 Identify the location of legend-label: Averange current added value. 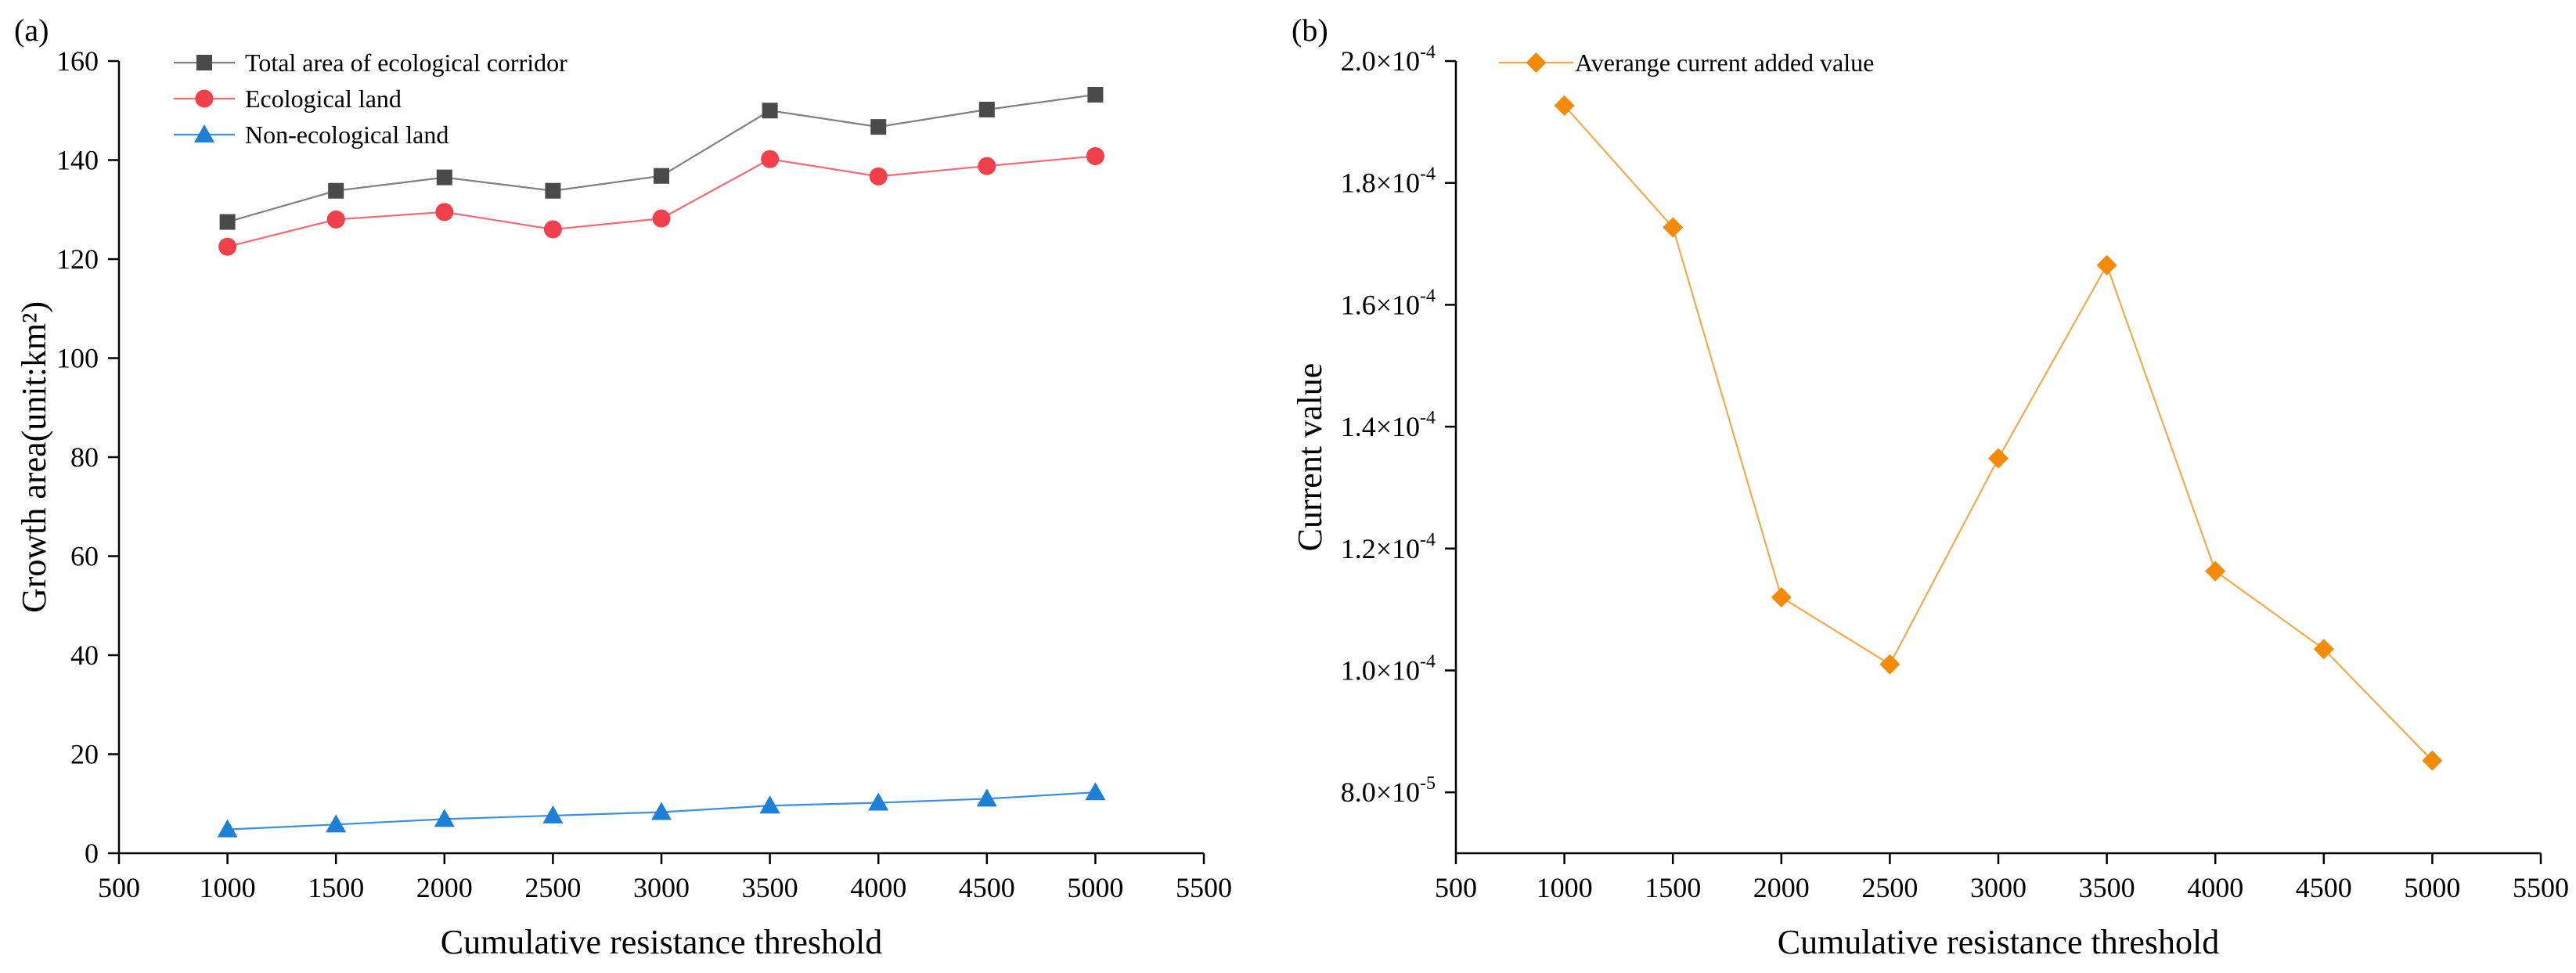
(1724, 63).